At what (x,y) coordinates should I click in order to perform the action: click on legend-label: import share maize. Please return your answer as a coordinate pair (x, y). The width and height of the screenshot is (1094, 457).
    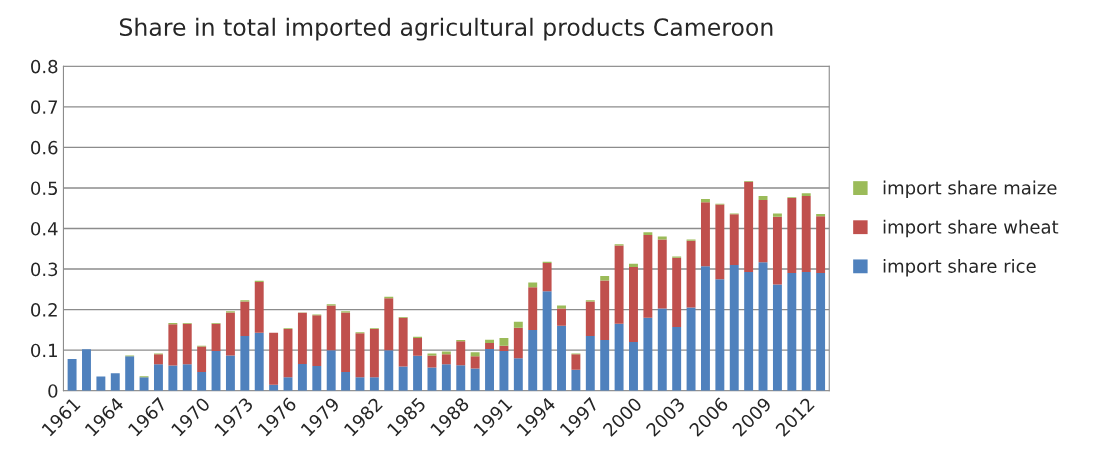
    Looking at the image, I should click on (970, 189).